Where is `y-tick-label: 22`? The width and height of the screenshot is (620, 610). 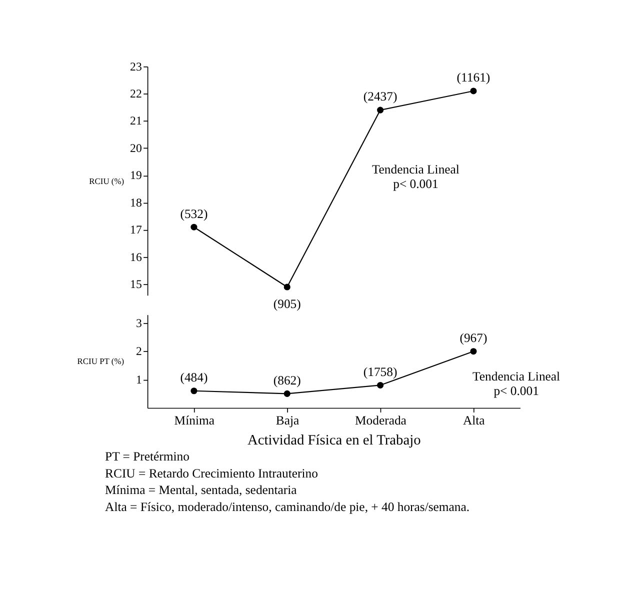
y-tick-label: 22 is located at coordinates (136, 93).